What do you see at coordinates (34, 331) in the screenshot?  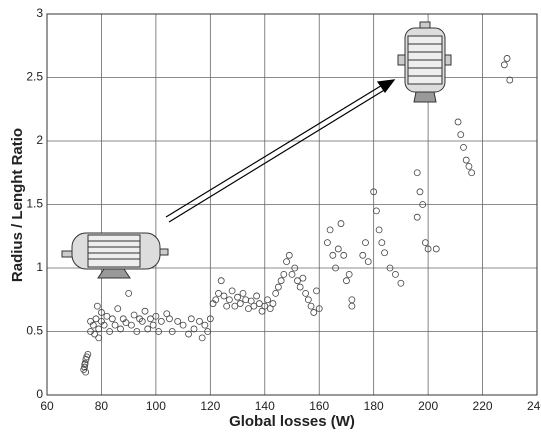 I see `y-tick-label: 0.5` at bounding box center [34, 331].